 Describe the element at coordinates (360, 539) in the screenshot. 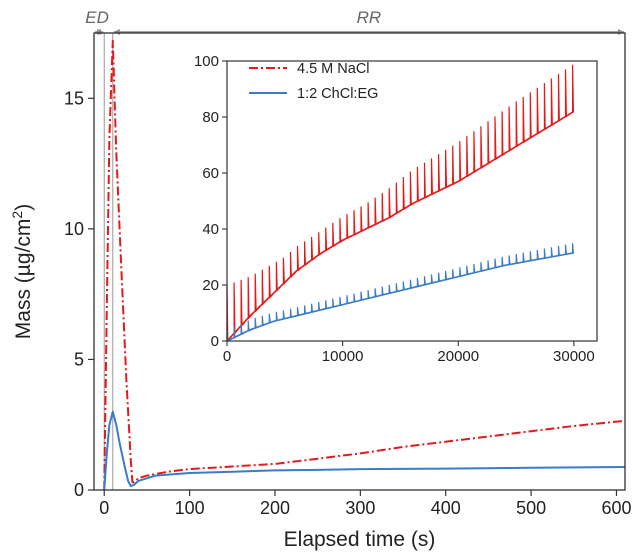

I see `x-axis-title: Elapsed time (s)` at that location.